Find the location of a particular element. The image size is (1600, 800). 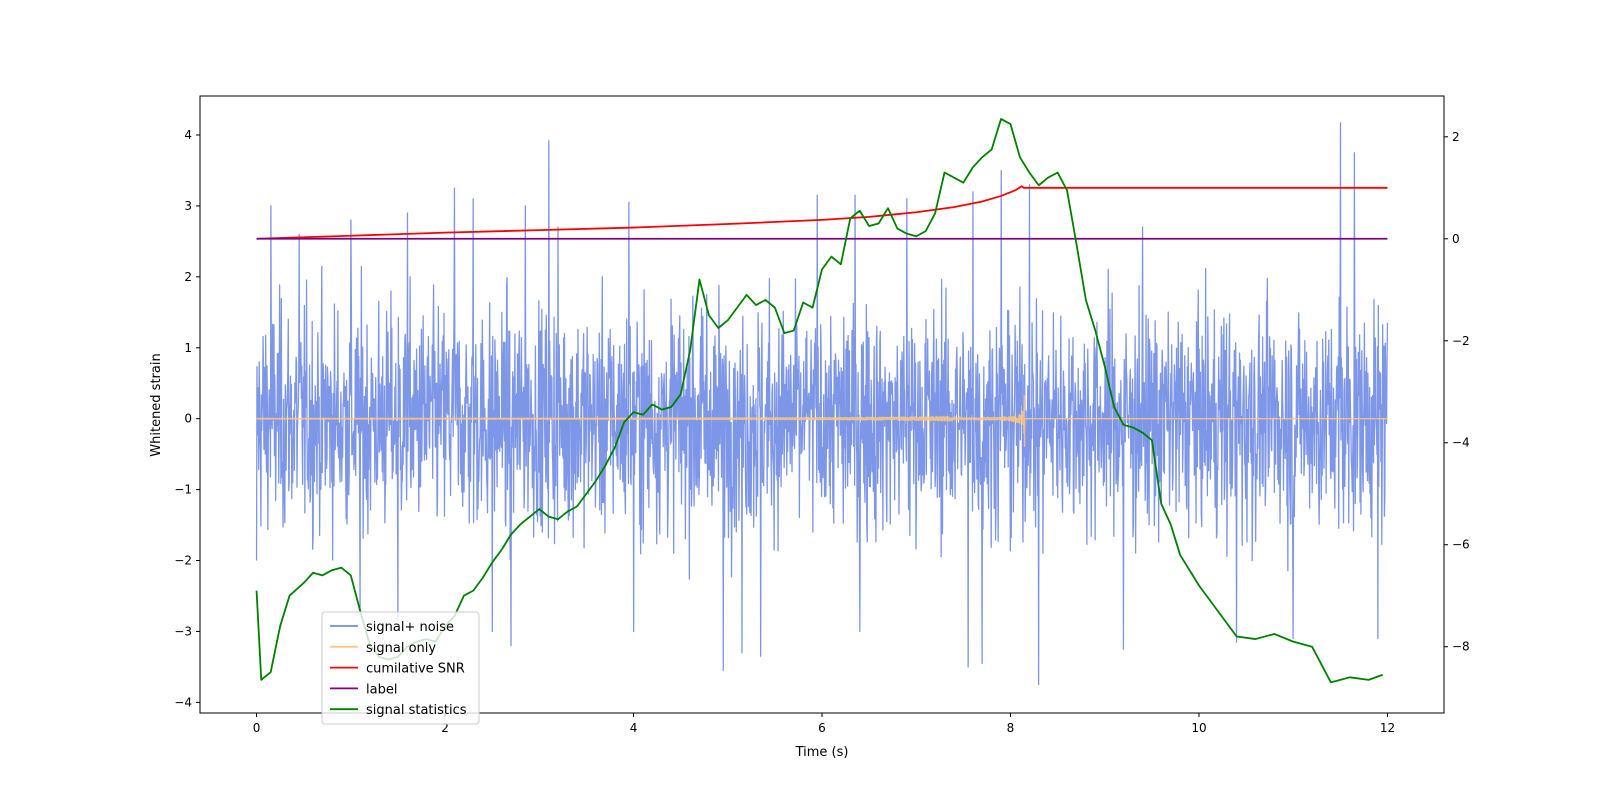

y2-tick-label: −2 is located at coordinates (1461, 341).